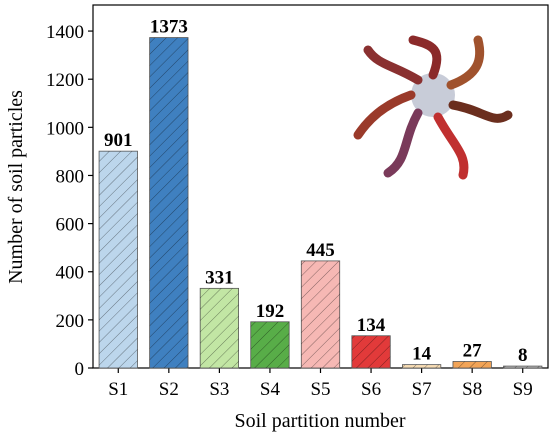 The height and width of the screenshot is (441, 550). What do you see at coordinates (169, 27) in the screenshot?
I see `value-label: 1373` at bounding box center [169, 27].